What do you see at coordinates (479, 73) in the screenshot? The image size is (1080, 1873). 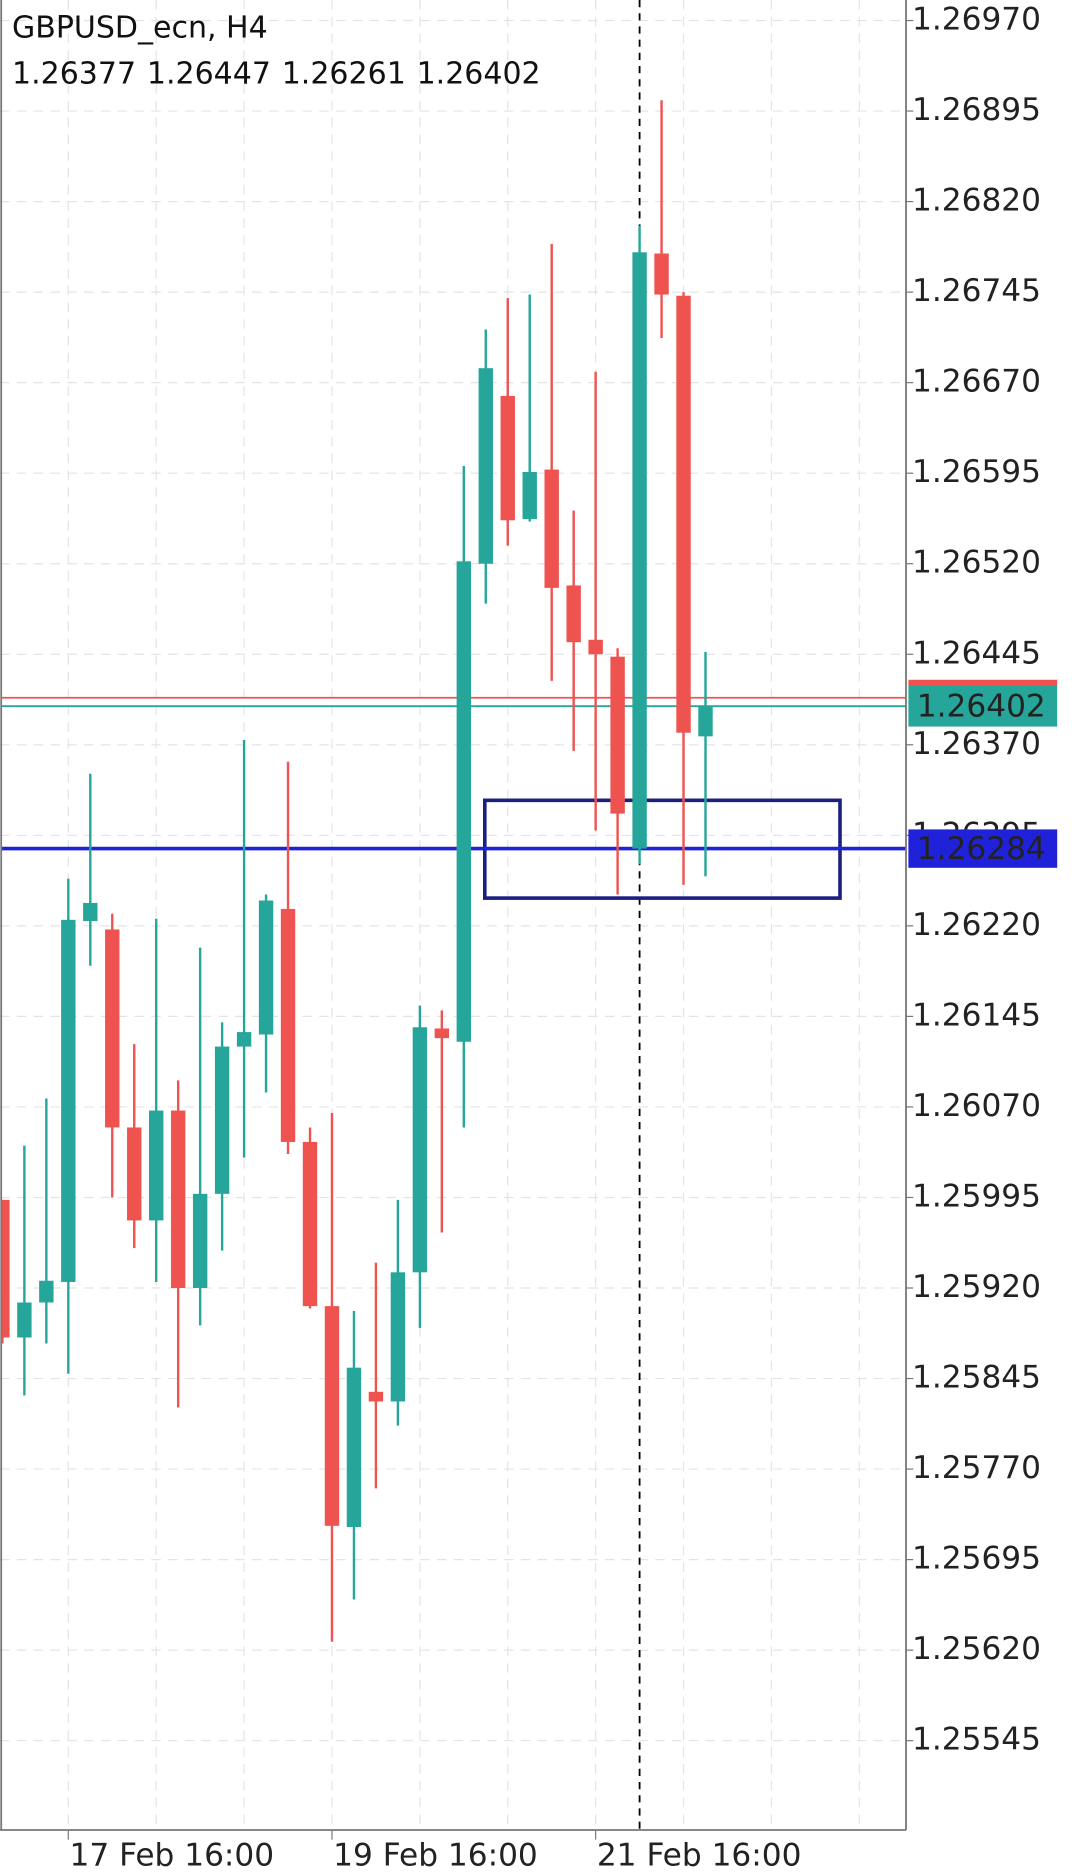 I see `ohlc-close: 1.26402` at bounding box center [479, 73].